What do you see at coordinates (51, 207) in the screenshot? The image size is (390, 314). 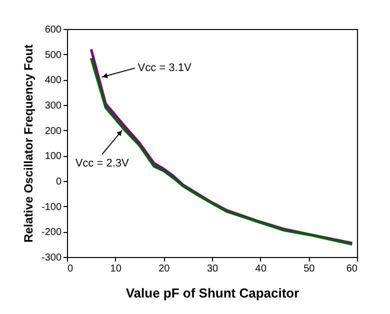 I see `y-tick-label: -100` at bounding box center [51, 207].